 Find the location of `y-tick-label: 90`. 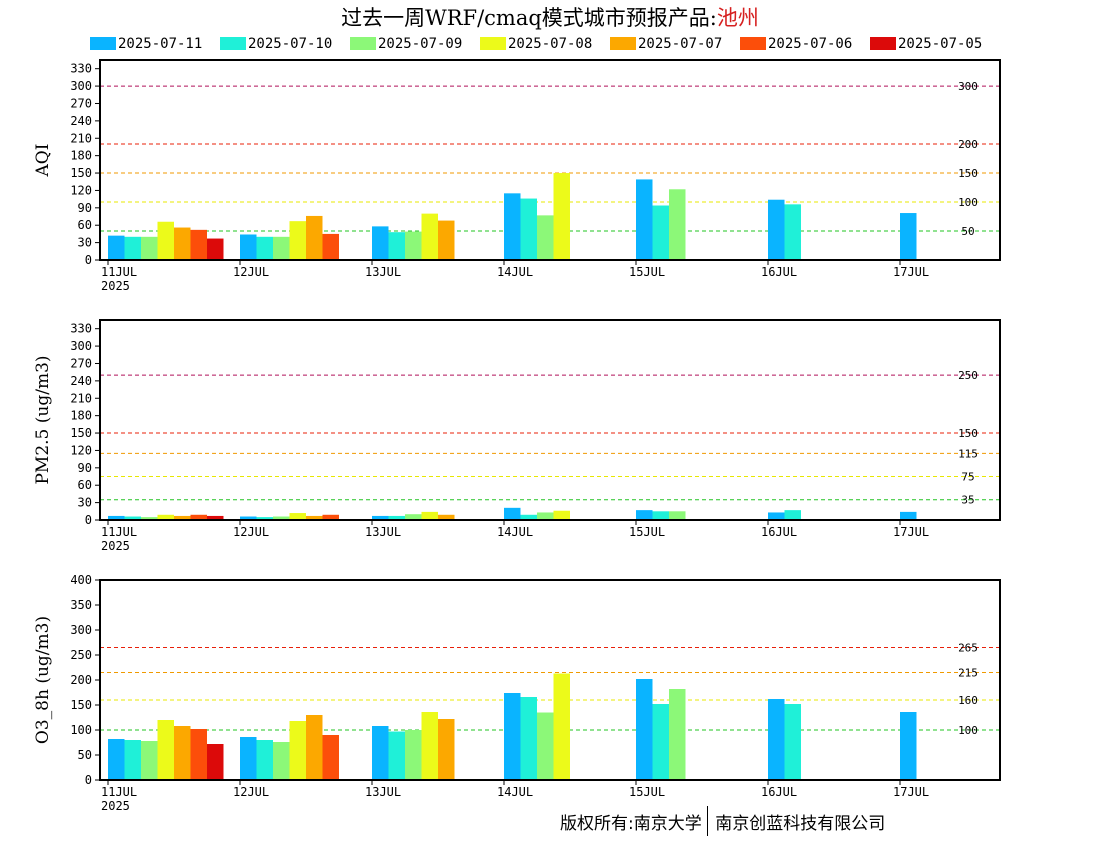

y-tick-label: 90 is located at coordinates (85, 208).